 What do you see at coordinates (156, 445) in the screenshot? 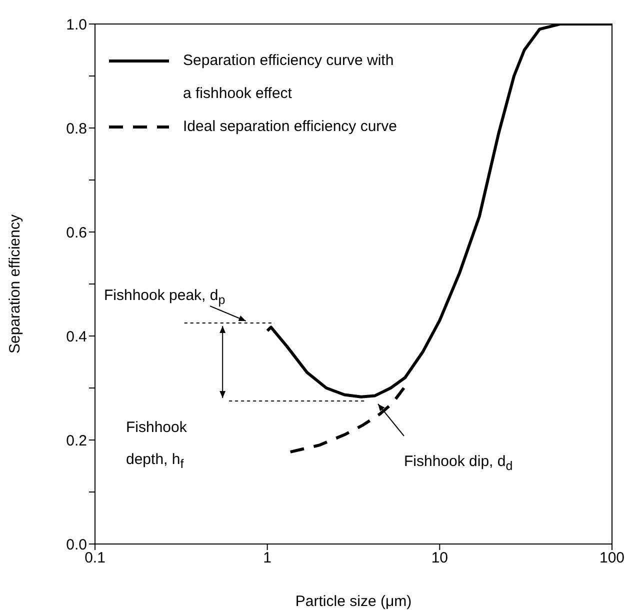
I see `annotation: Fishhook depth, h$_{f}$` at bounding box center [156, 445].